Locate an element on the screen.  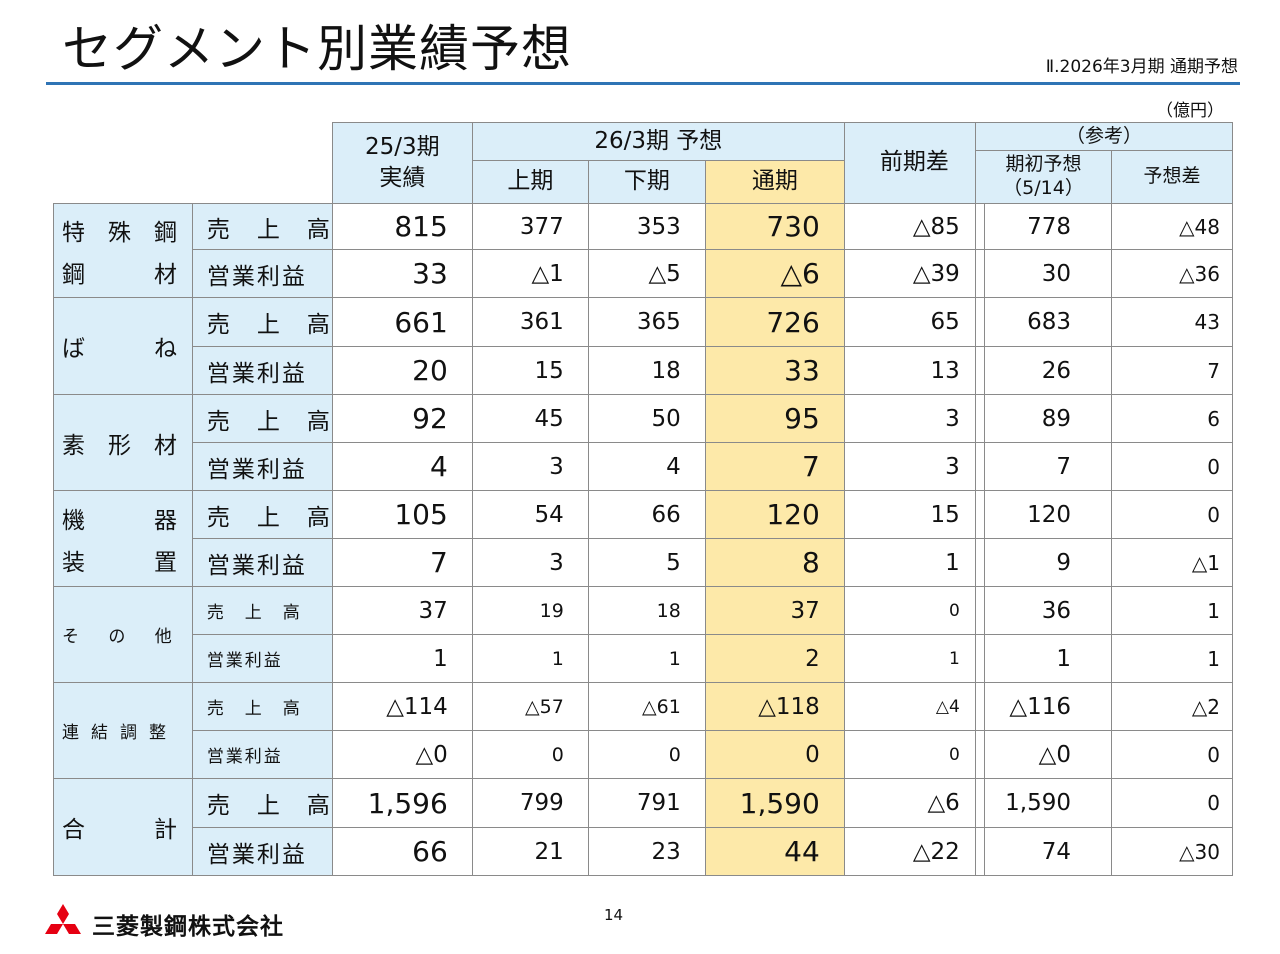
h2-value: 23 is located at coordinates (646, 851).